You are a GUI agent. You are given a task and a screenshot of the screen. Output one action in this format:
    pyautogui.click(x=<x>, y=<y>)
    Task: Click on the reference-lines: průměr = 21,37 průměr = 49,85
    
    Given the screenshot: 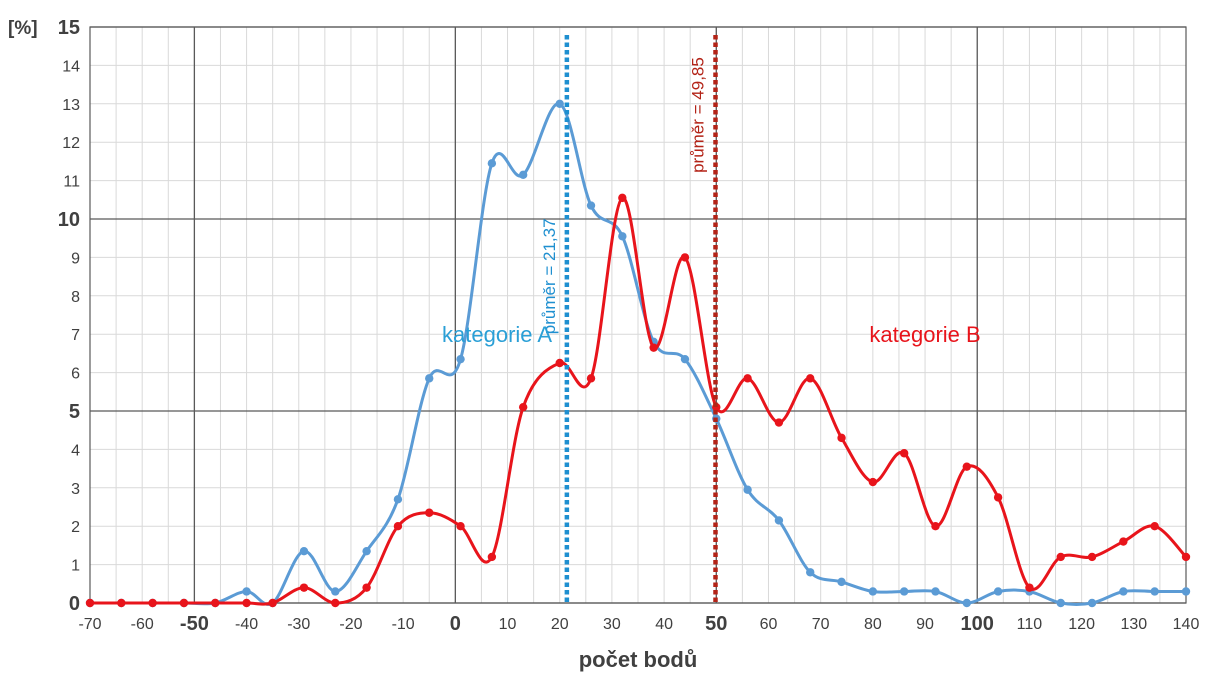 What is the action you would take?
    pyautogui.click(x=629, y=319)
    